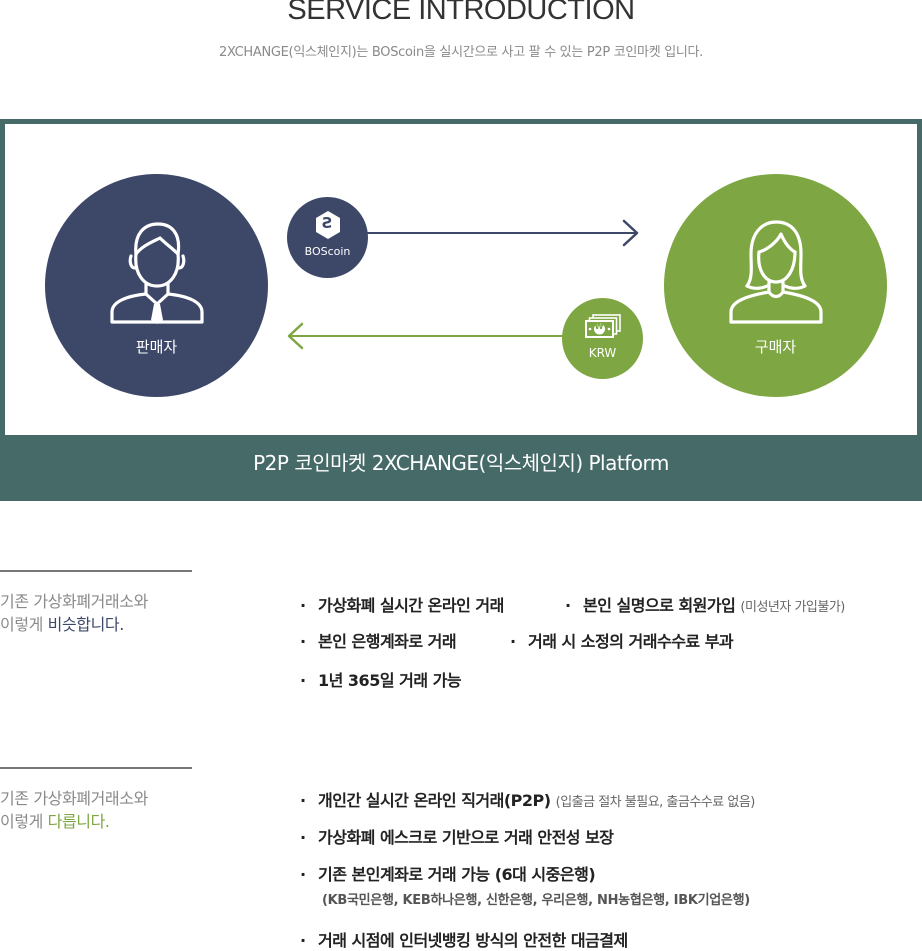 Image resolution: width=922 pixels, height=951 pixels. I want to click on female-user-icon, so click(776, 272).